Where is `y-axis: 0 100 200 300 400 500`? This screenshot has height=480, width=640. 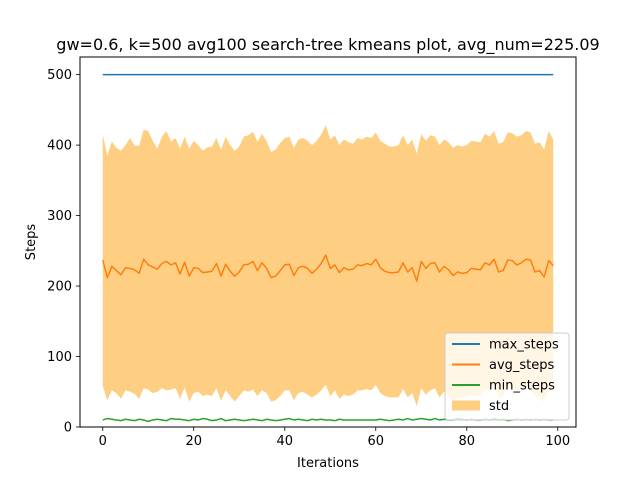 y-axis: 0 100 200 300 400 500 is located at coordinates (63, 252).